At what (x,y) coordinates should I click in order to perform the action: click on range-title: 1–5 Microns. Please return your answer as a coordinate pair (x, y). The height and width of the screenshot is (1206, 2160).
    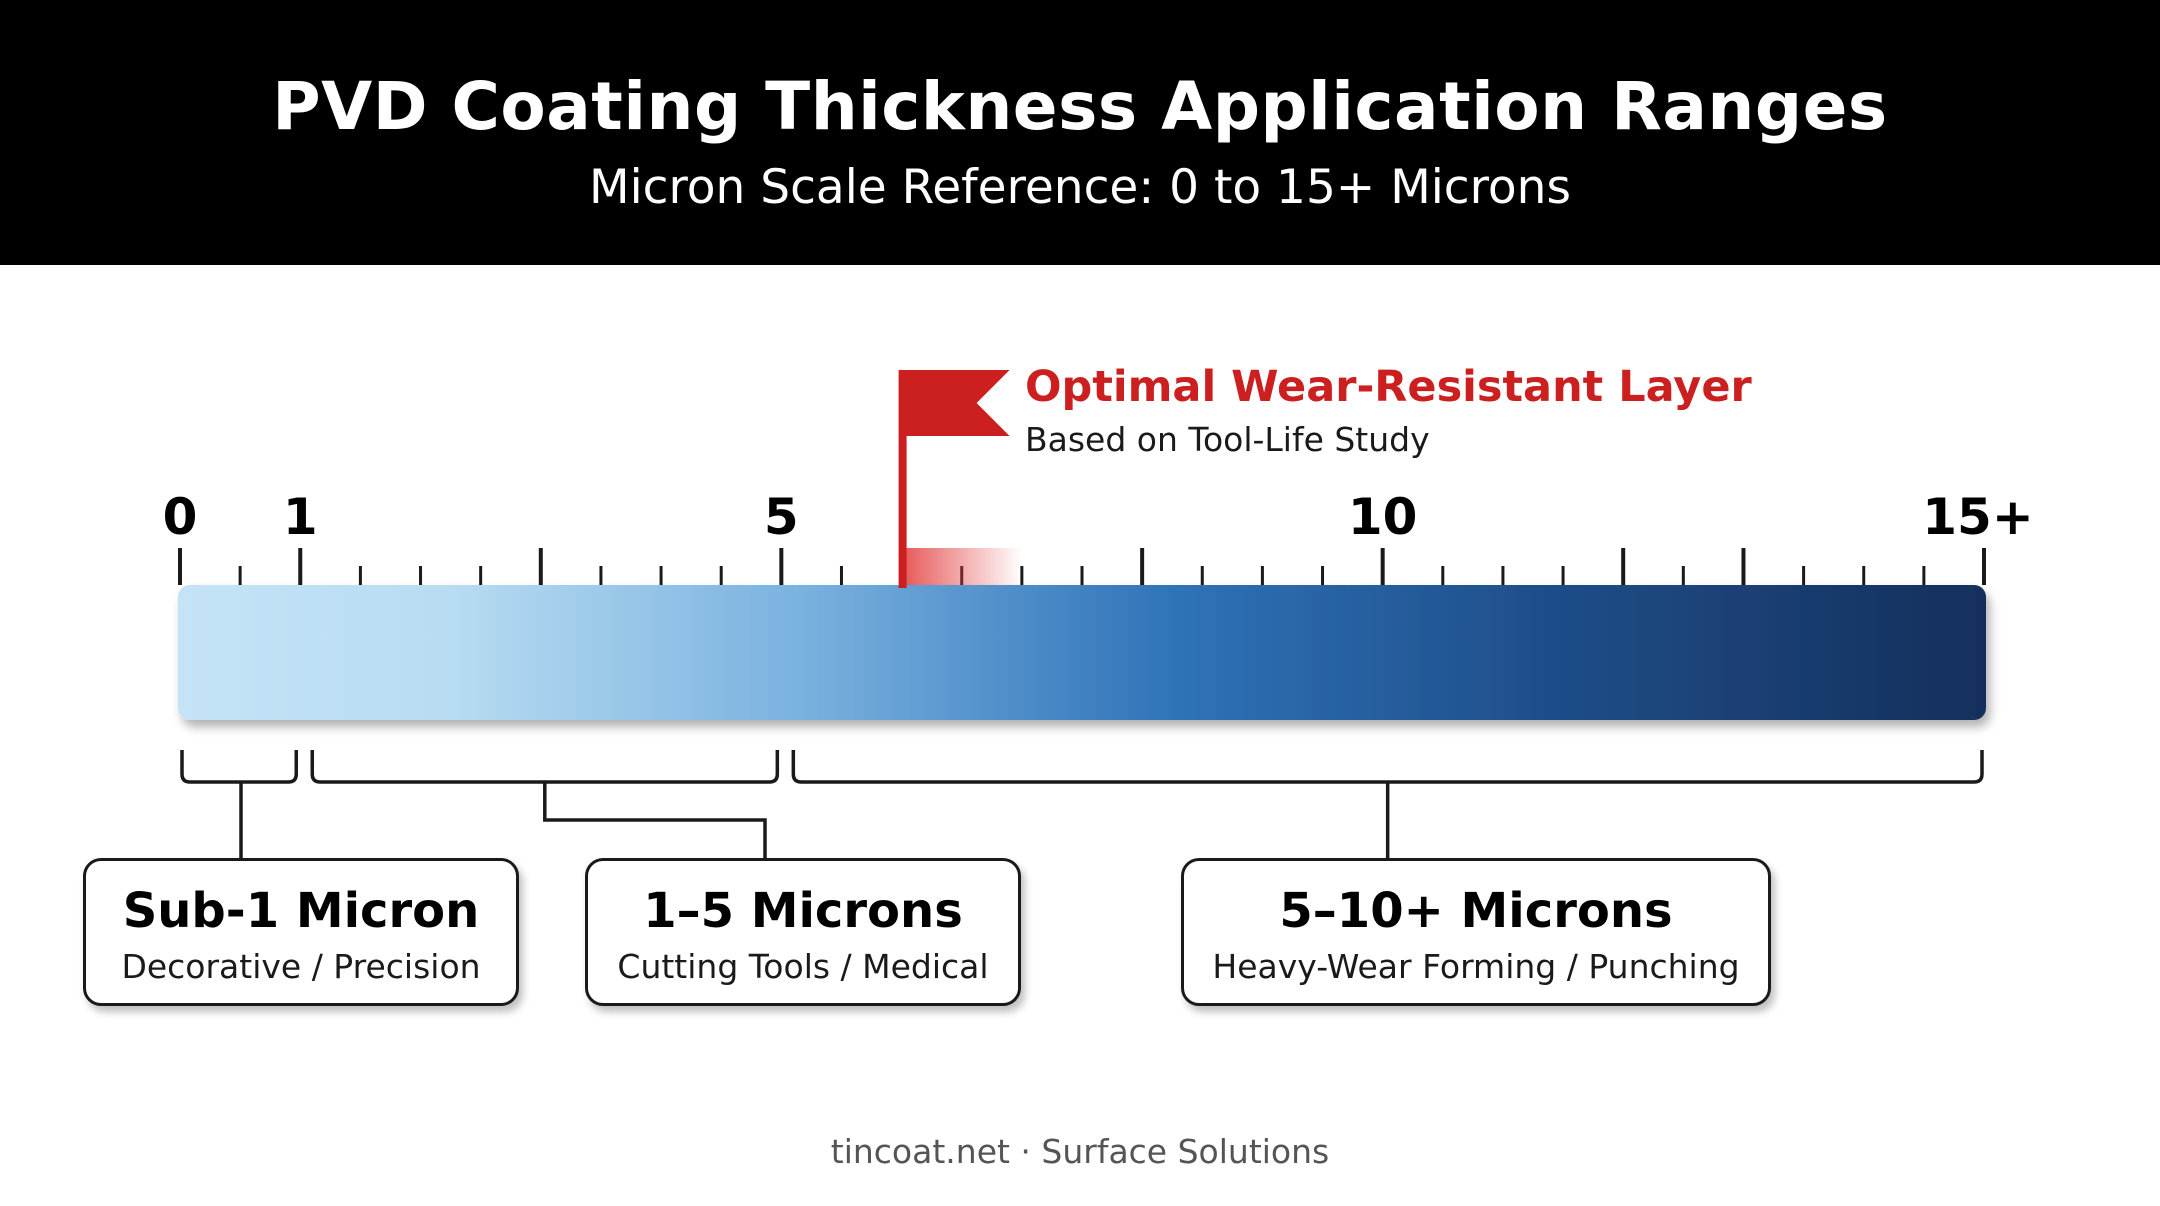
    Looking at the image, I should click on (803, 911).